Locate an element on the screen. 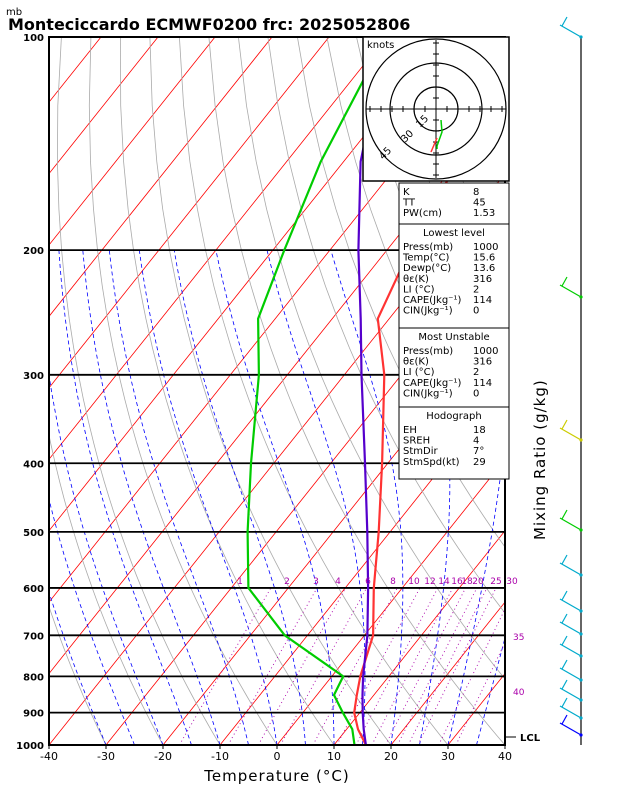 The width and height of the screenshot is (618, 800). mixing-ratio-label: 16 is located at coordinates (457, 582).